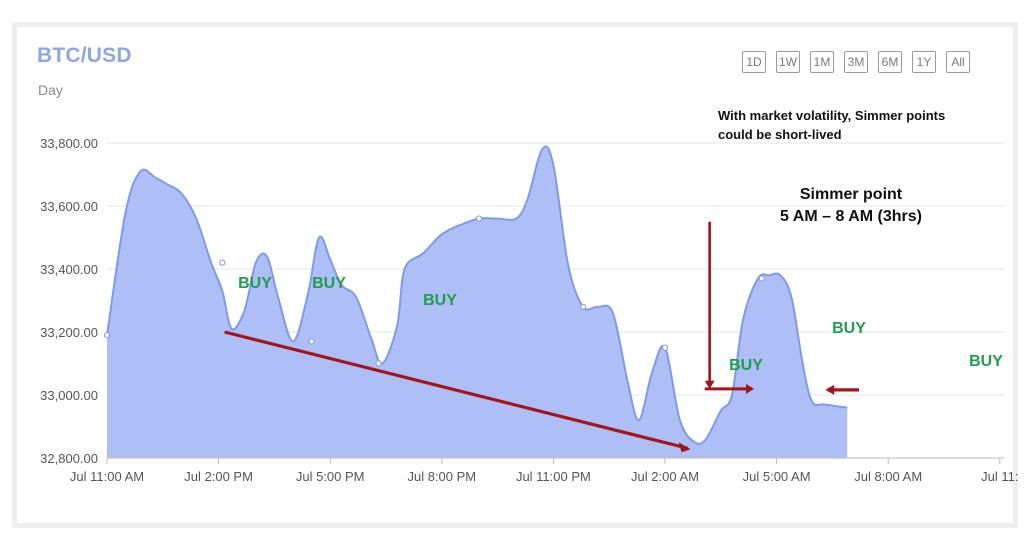 This screenshot has width=1024, height=547. I want to click on simmer-window-arrowhead, so click(749, 388).